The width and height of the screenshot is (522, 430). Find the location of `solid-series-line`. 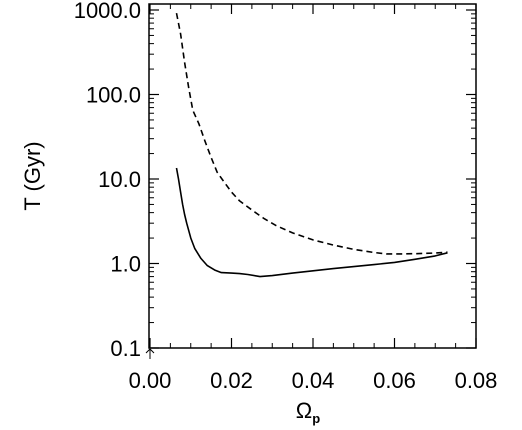

solid-series-line is located at coordinates (311, 222).